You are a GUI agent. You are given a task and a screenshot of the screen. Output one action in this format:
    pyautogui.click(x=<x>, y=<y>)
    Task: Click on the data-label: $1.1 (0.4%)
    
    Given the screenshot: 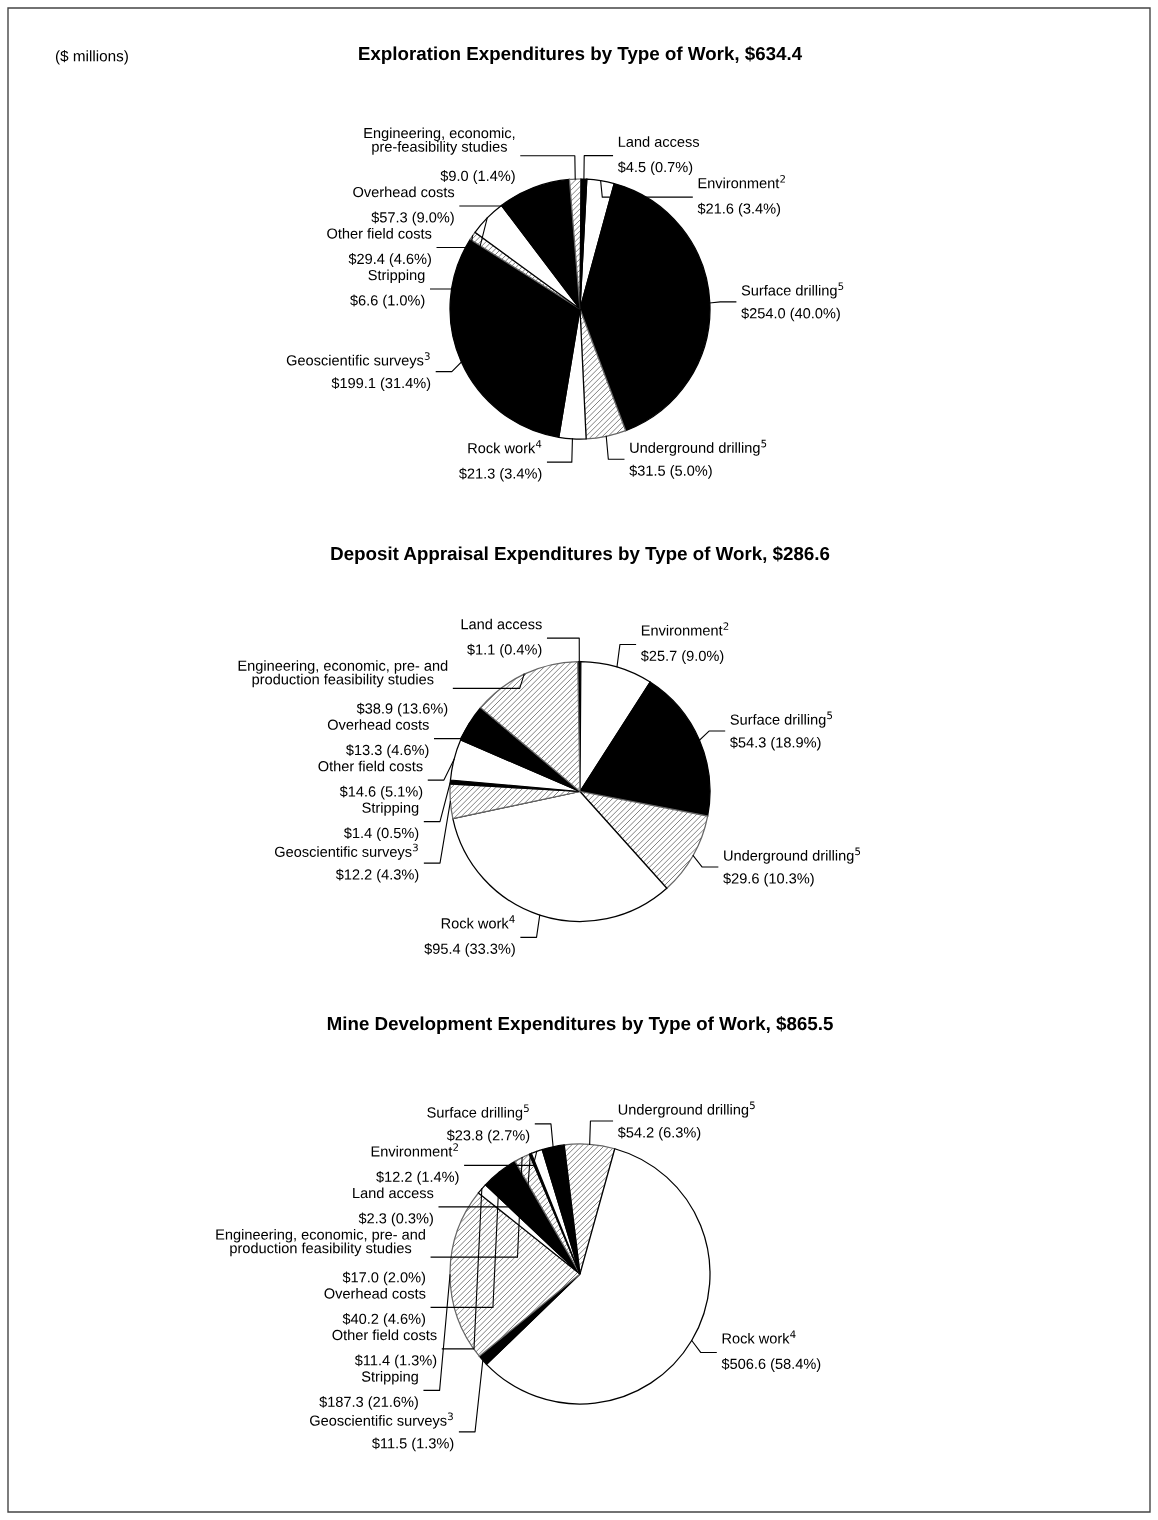 What is the action you would take?
    pyautogui.click(x=504, y=650)
    